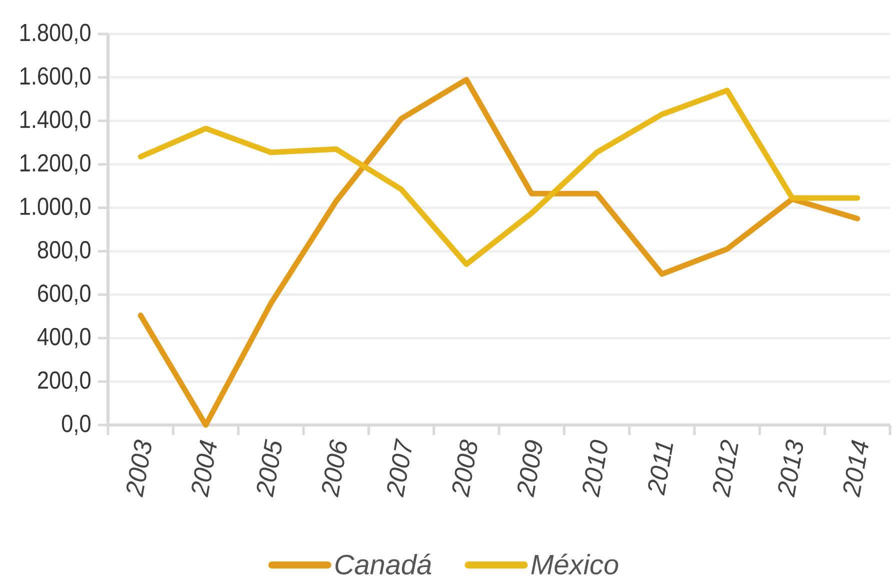  I want to click on x-tick-label: 2003, so click(139, 469).